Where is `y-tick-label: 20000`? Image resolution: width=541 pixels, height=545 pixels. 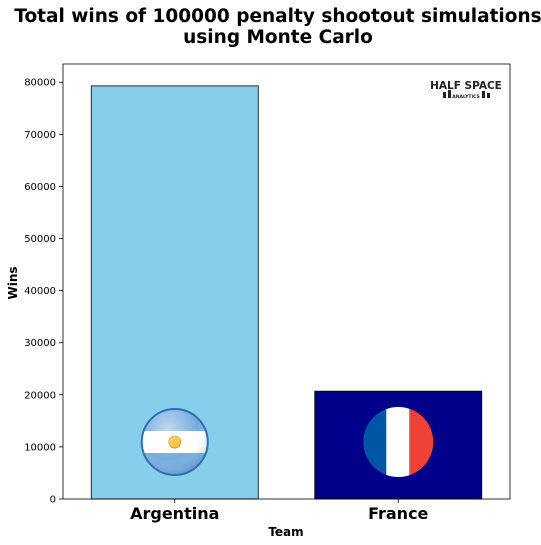
y-tick-label: 20000 is located at coordinates (40, 395).